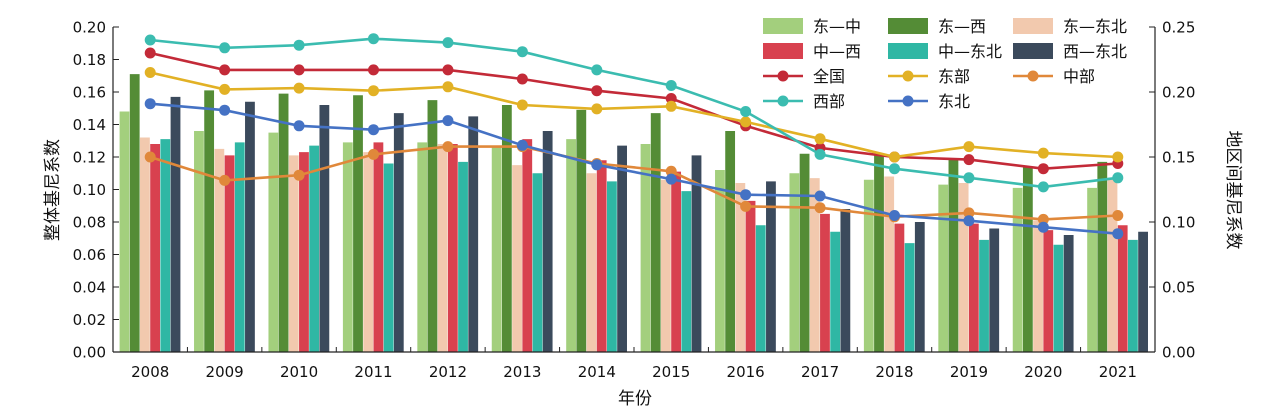  Describe the element at coordinates (969, 221) in the screenshot. I see `point-东北-2019` at that location.